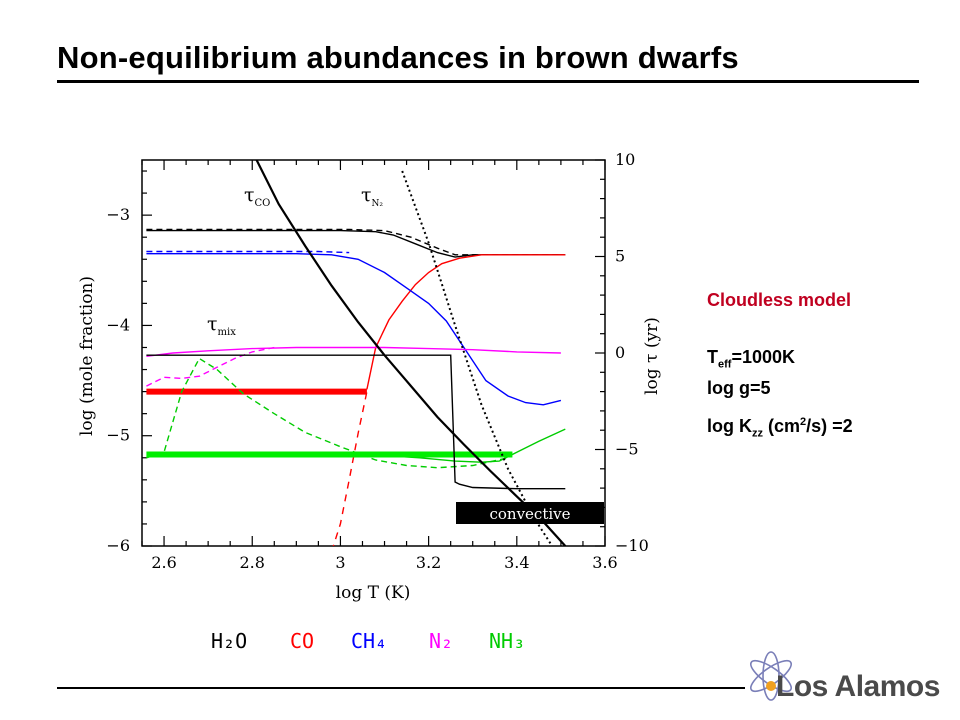 Image resolution: width=960 pixels, height=720 pixels. Describe the element at coordinates (488, 81) in the screenshot. I see `title-underline` at that location.